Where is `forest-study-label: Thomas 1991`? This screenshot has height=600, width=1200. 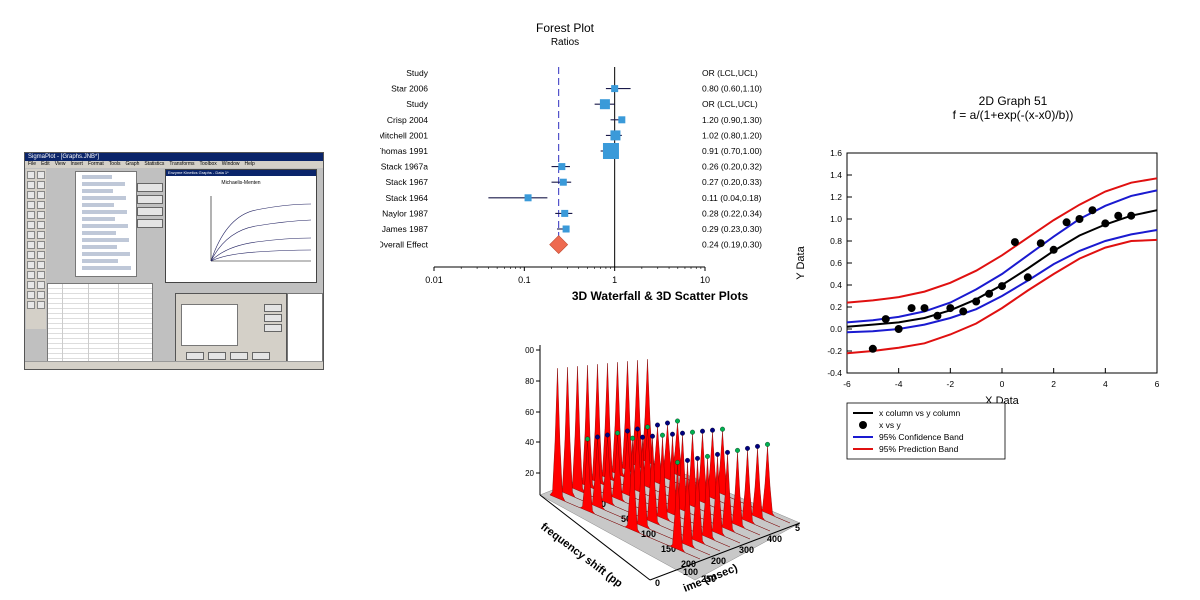 forest-study-label: Thomas 1991 is located at coordinates (404, 151).